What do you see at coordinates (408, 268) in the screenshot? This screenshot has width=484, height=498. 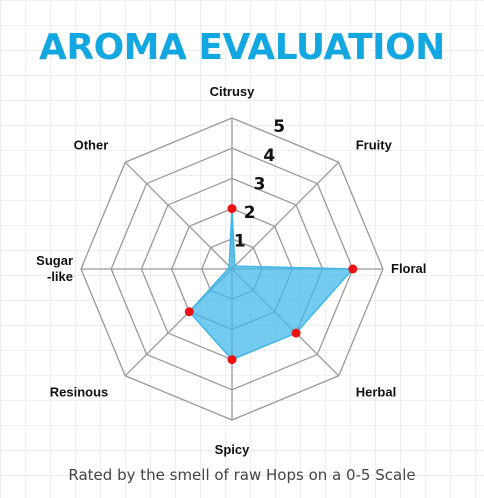 I see `axis-label-2: Floral` at bounding box center [408, 268].